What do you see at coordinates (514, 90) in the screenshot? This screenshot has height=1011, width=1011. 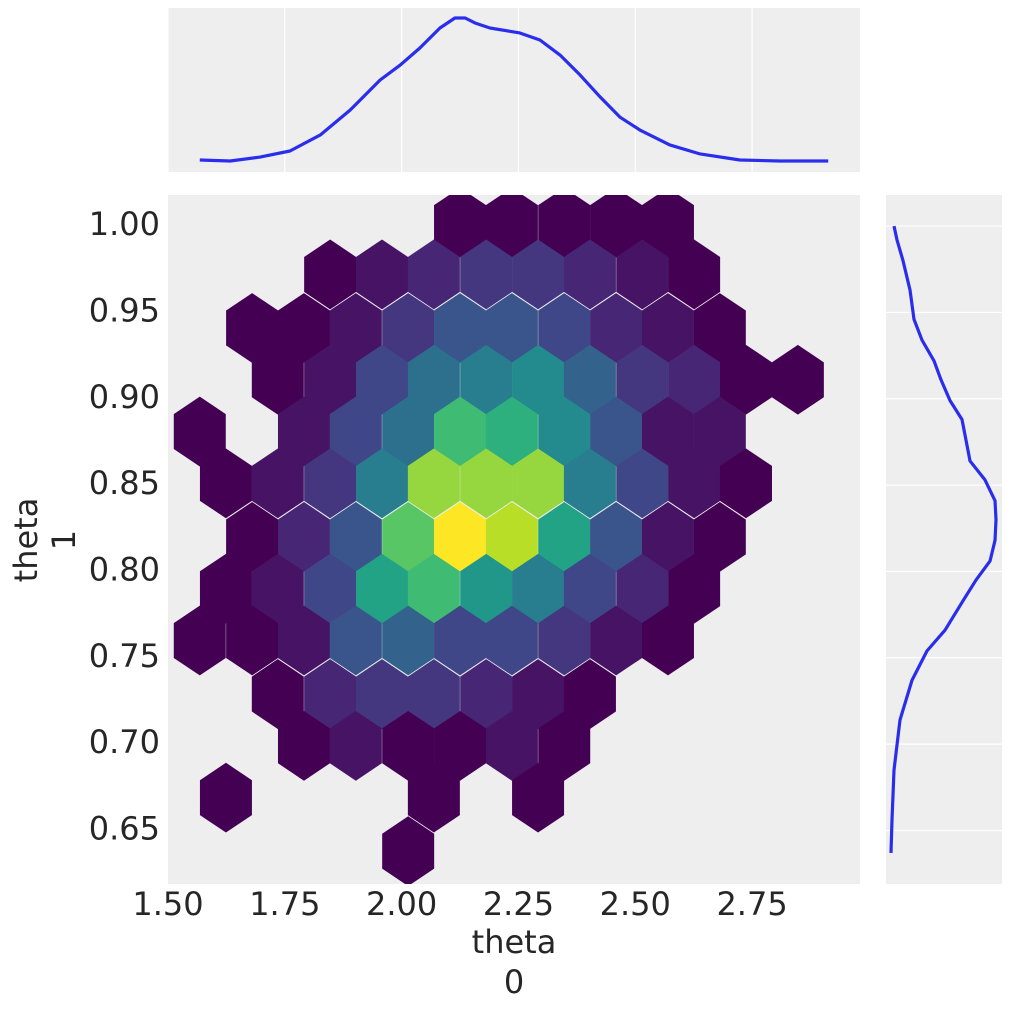 I see `top-panel` at bounding box center [514, 90].